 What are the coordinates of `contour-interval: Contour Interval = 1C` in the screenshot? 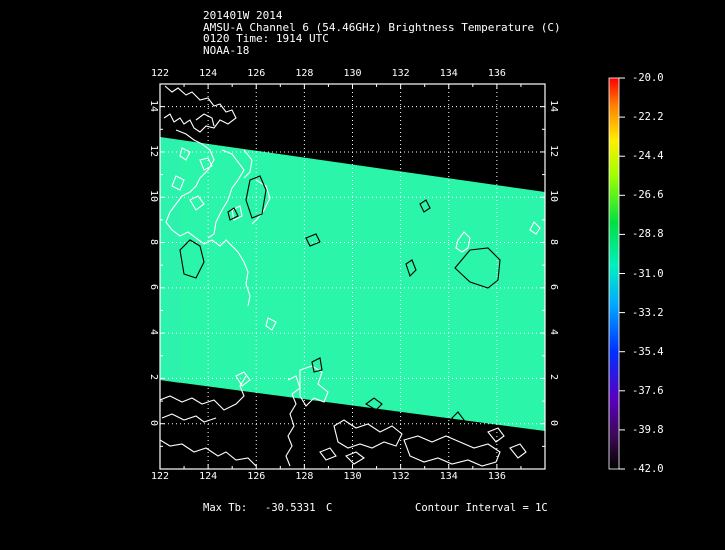 It's located at (481, 508).